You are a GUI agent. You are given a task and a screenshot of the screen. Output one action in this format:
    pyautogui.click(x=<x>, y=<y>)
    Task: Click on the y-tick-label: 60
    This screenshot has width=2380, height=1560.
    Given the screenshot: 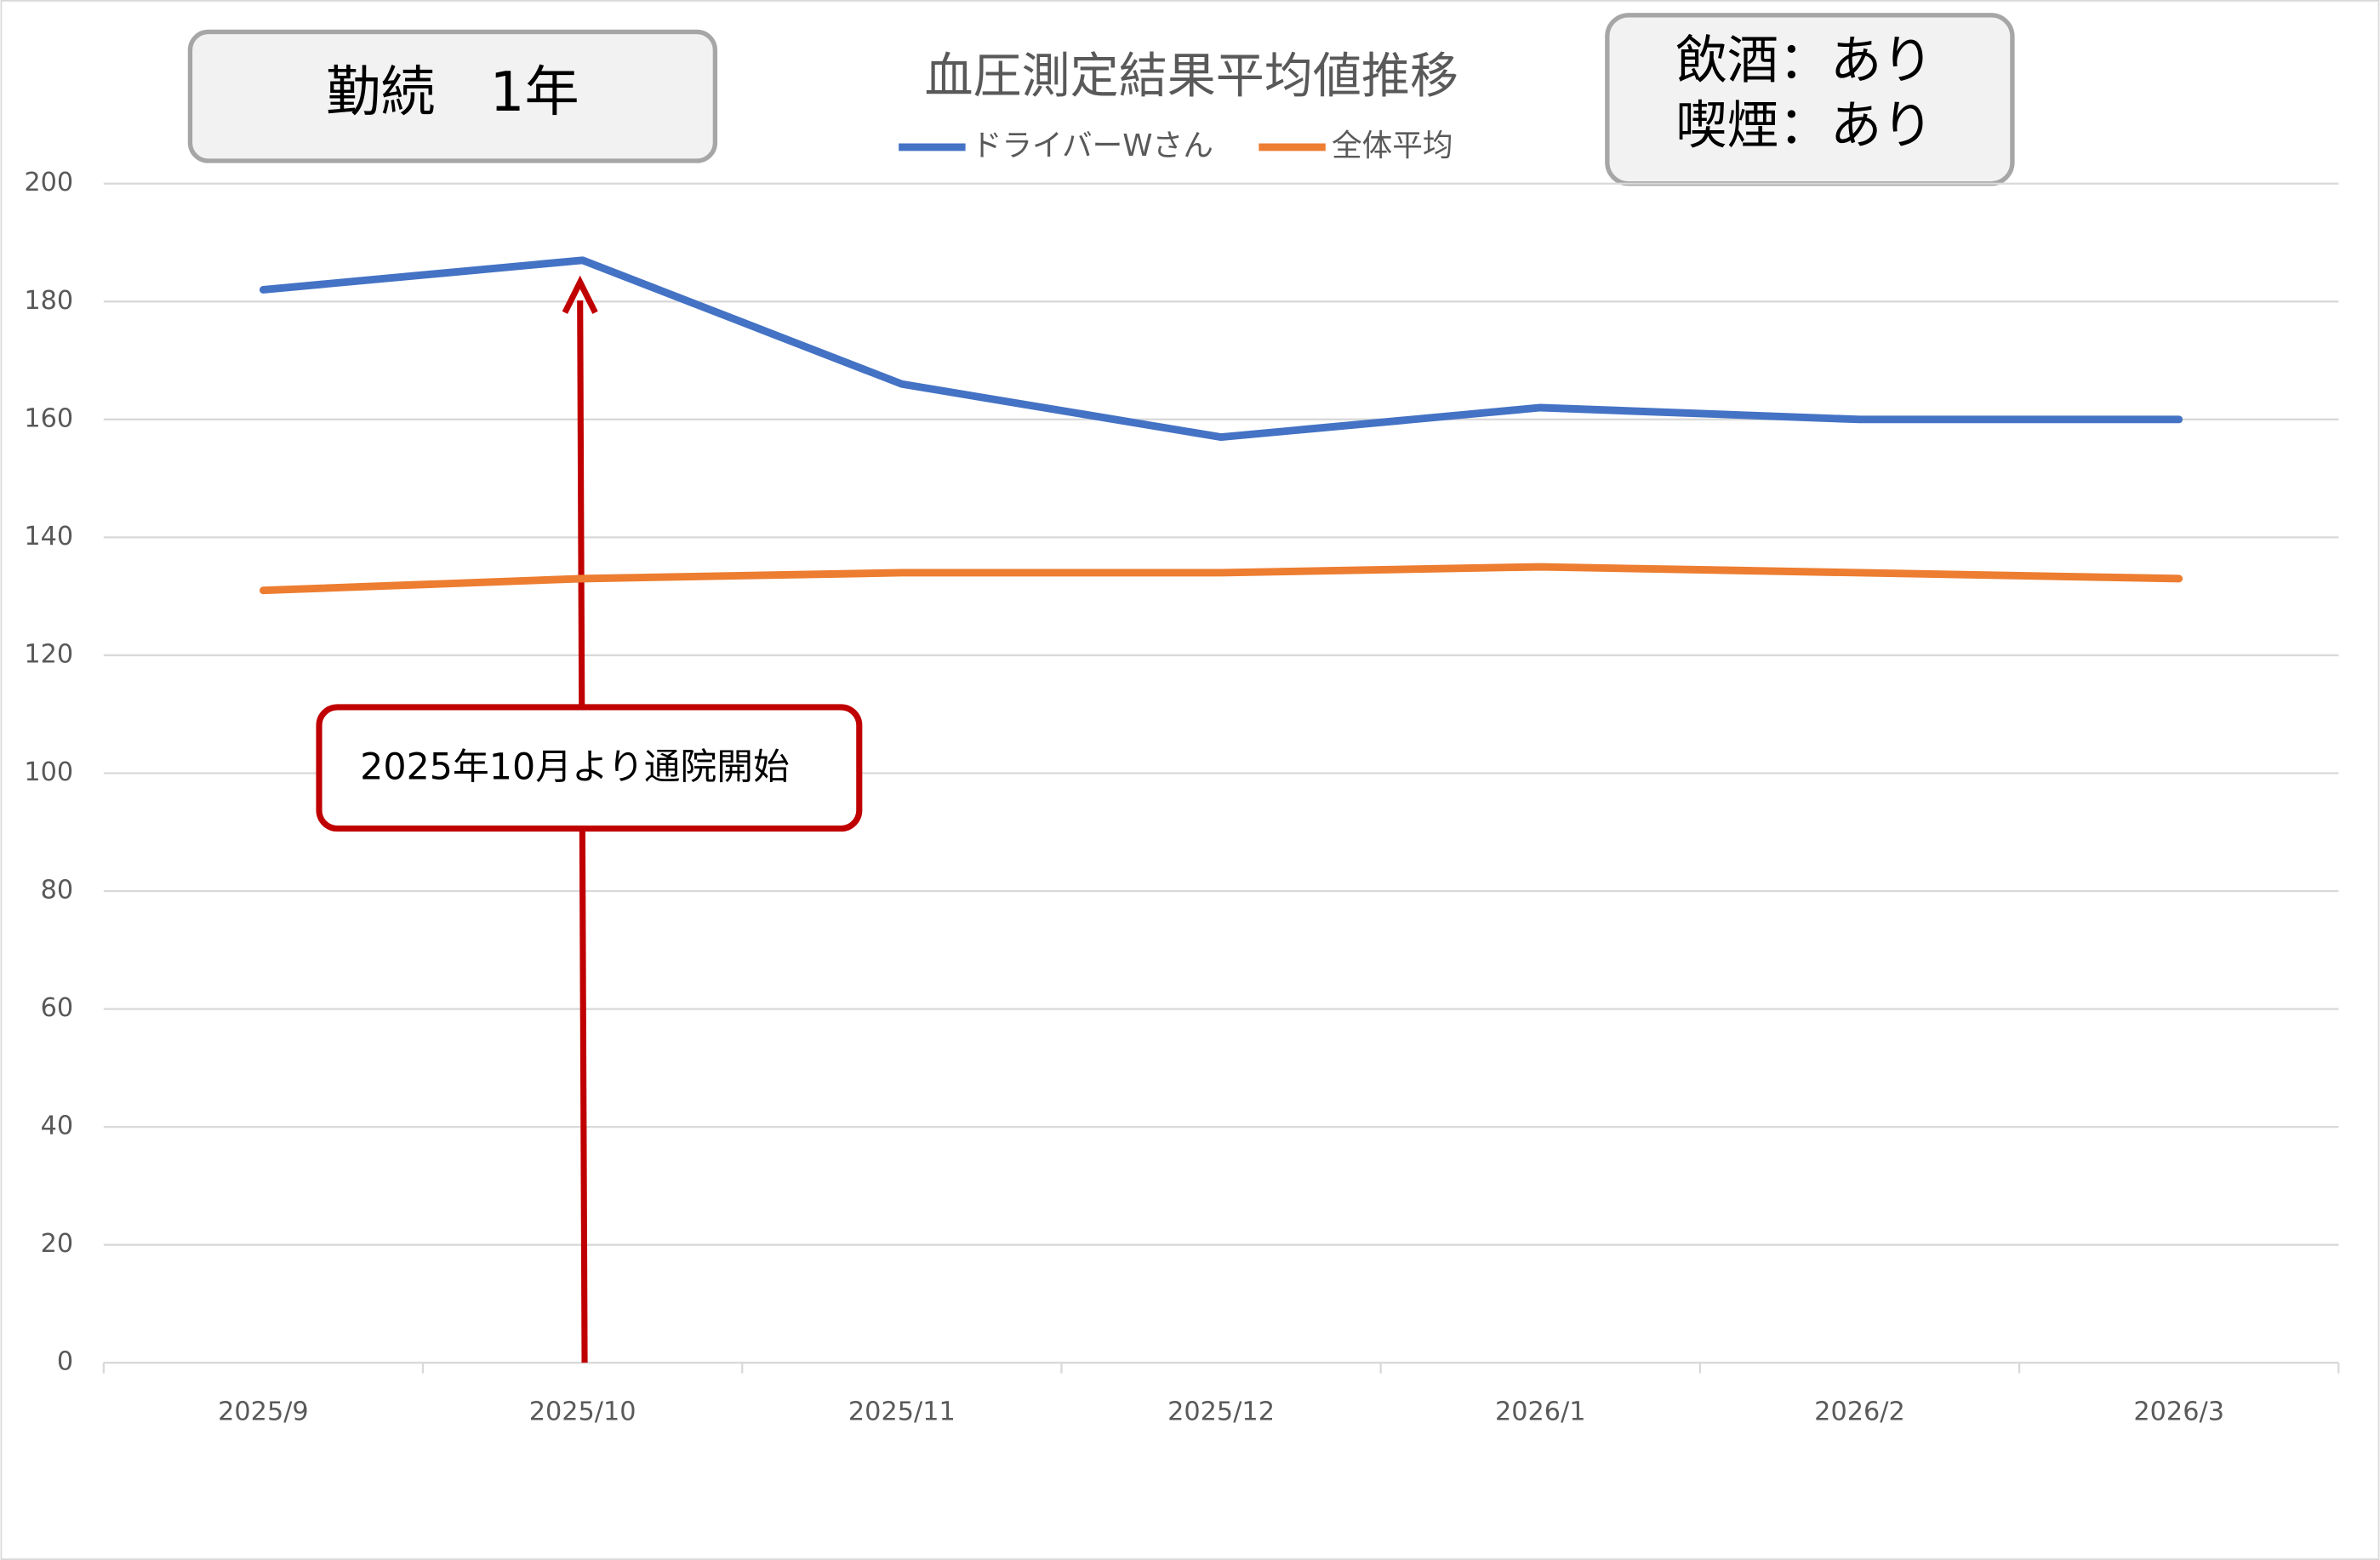 What is the action you would take?
    pyautogui.click(x=58, y=1008)
    